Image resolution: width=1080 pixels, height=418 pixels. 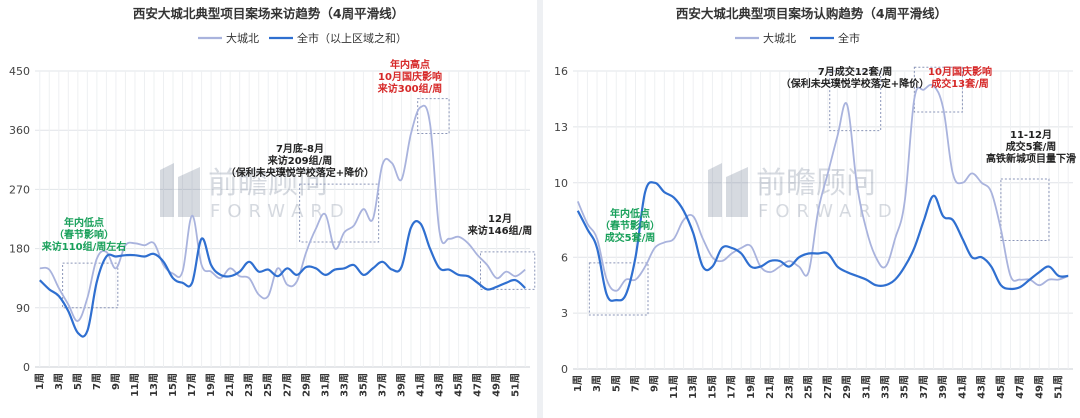 What do you see at coordinates (828, 211) in the screenshot?
I see `watermark-en: FORWARD` at bounding box center [828, 211].